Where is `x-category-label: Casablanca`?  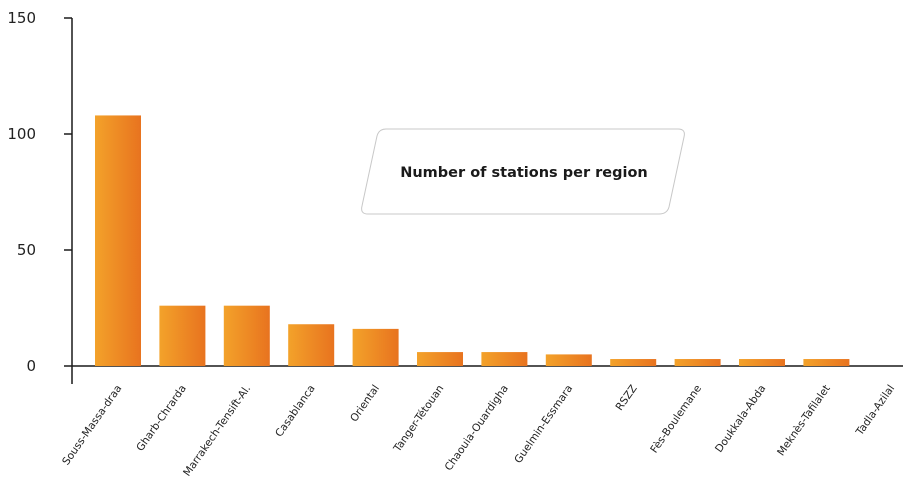 x-category-label: Casablanca is located at coordinates (295, 411).